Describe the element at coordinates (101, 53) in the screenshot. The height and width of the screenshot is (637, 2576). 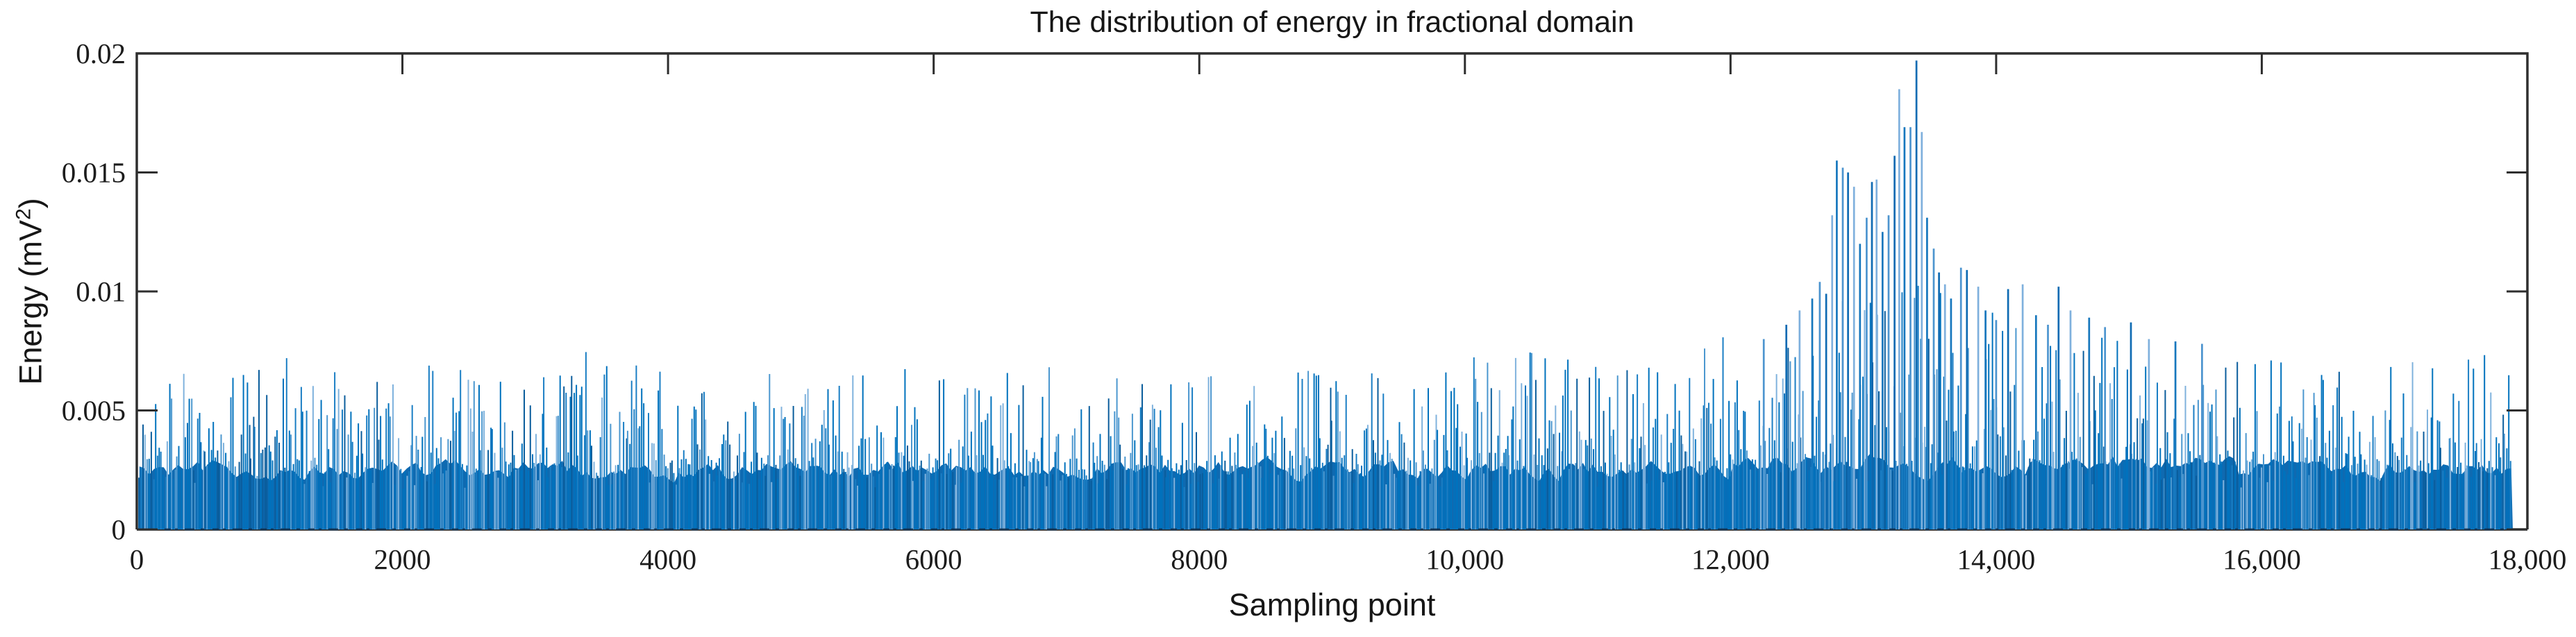
I see `y-tick-label: 0.02` at that location.